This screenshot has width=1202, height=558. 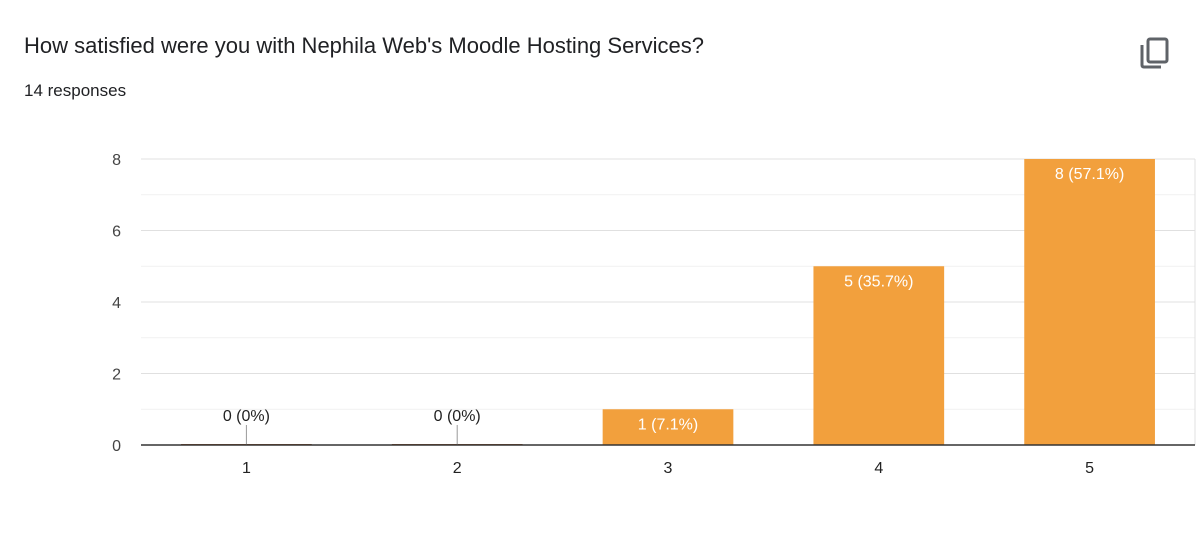 I want to click on data-label-5: 8 (57.1%), so click(x=1089, y=174).